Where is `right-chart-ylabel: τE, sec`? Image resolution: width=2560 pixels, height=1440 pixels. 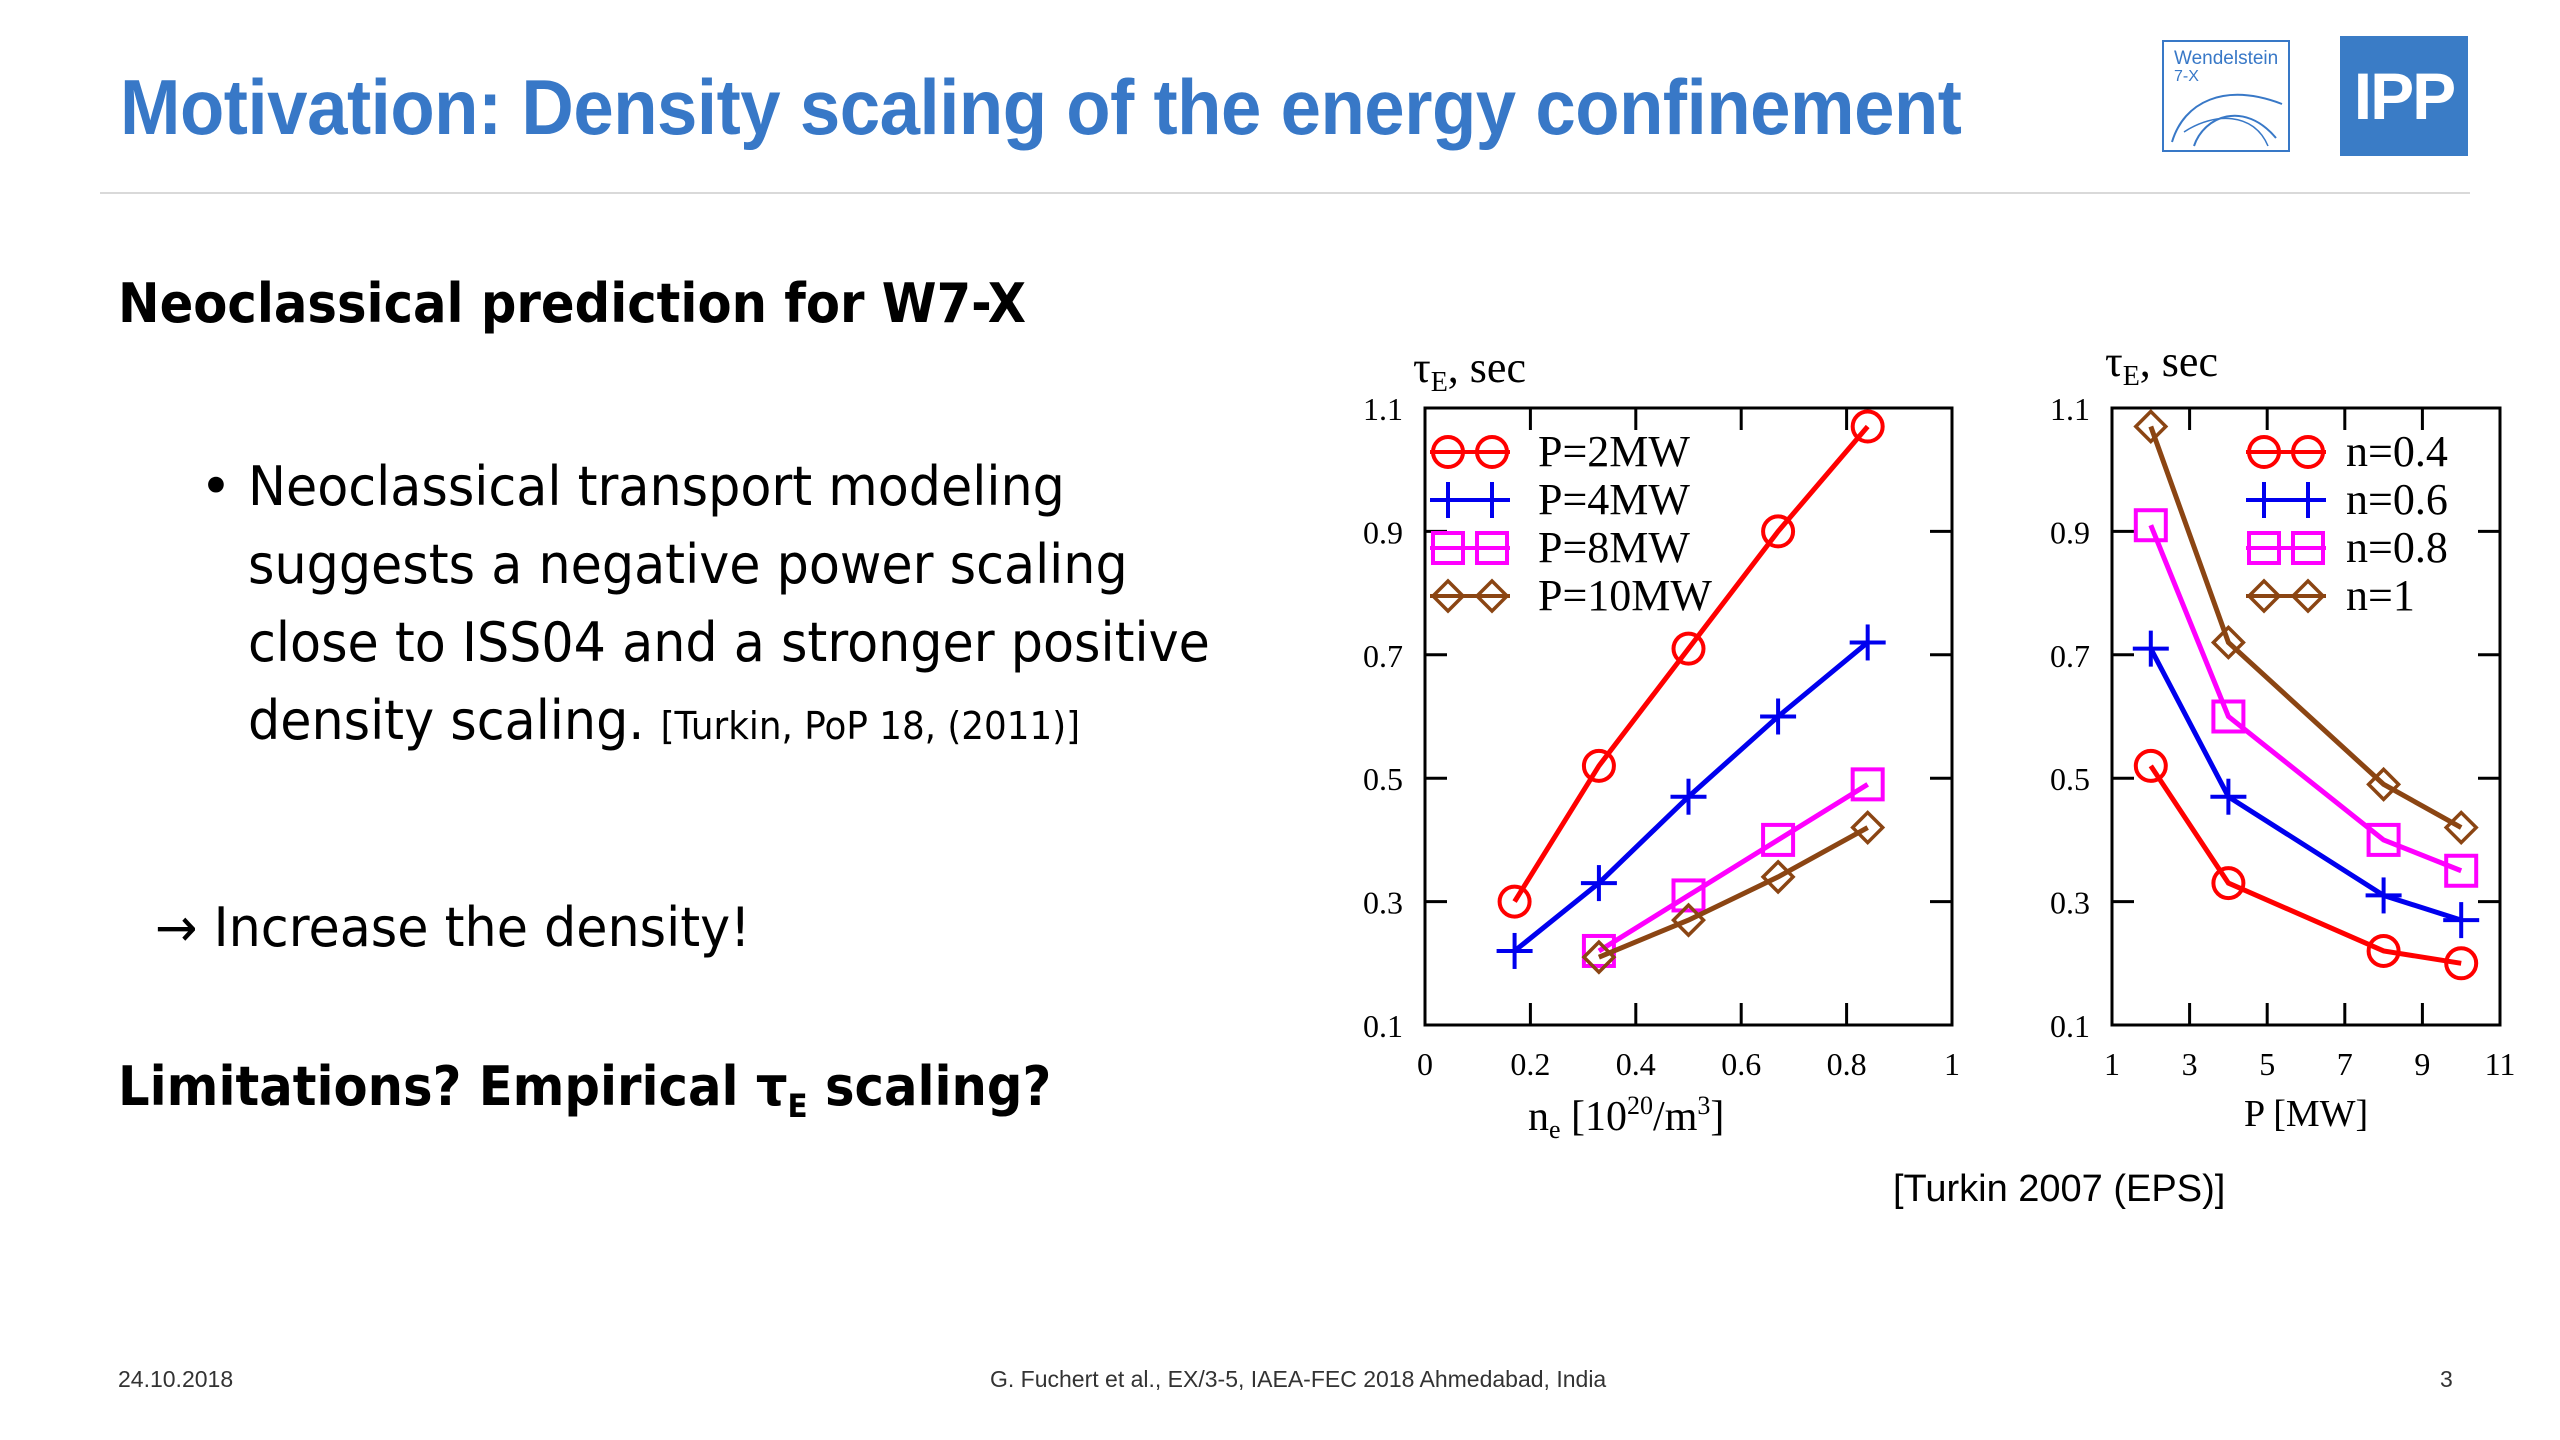 right-chart-ylabel: τE, sec is located at coordinates (2161, 364).